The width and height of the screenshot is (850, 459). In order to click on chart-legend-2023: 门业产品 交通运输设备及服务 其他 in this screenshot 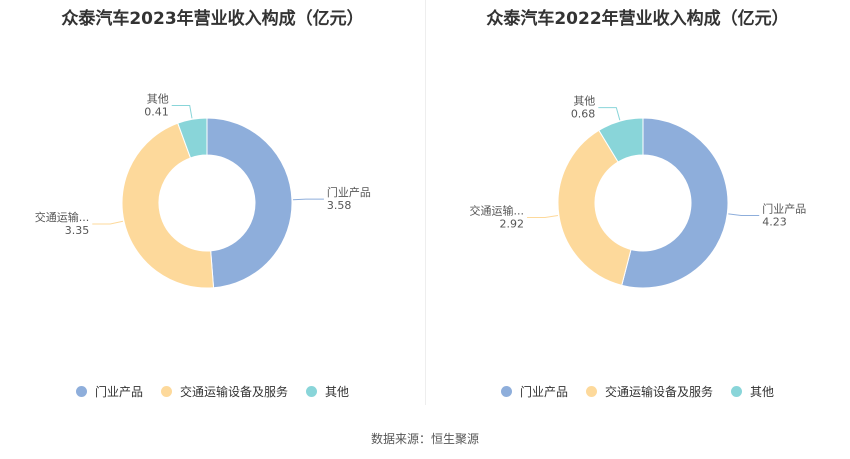, I will do `click(212, 391)`.